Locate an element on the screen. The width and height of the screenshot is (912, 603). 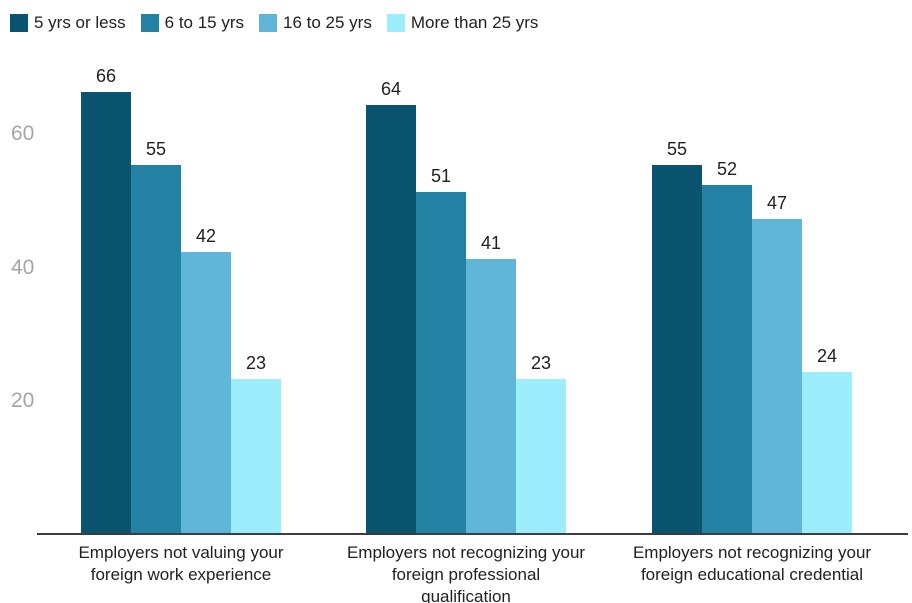
legend-item-label: 5 yrs or less is located at coordinates (80, 22).